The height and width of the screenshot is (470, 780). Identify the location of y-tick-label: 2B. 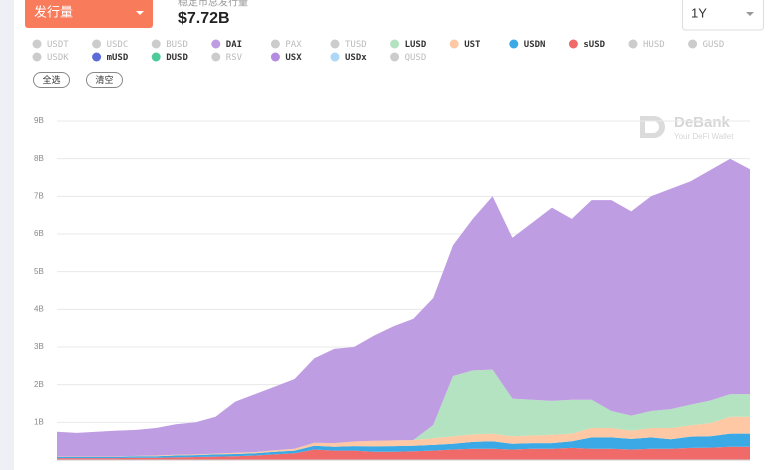
(39, 384).